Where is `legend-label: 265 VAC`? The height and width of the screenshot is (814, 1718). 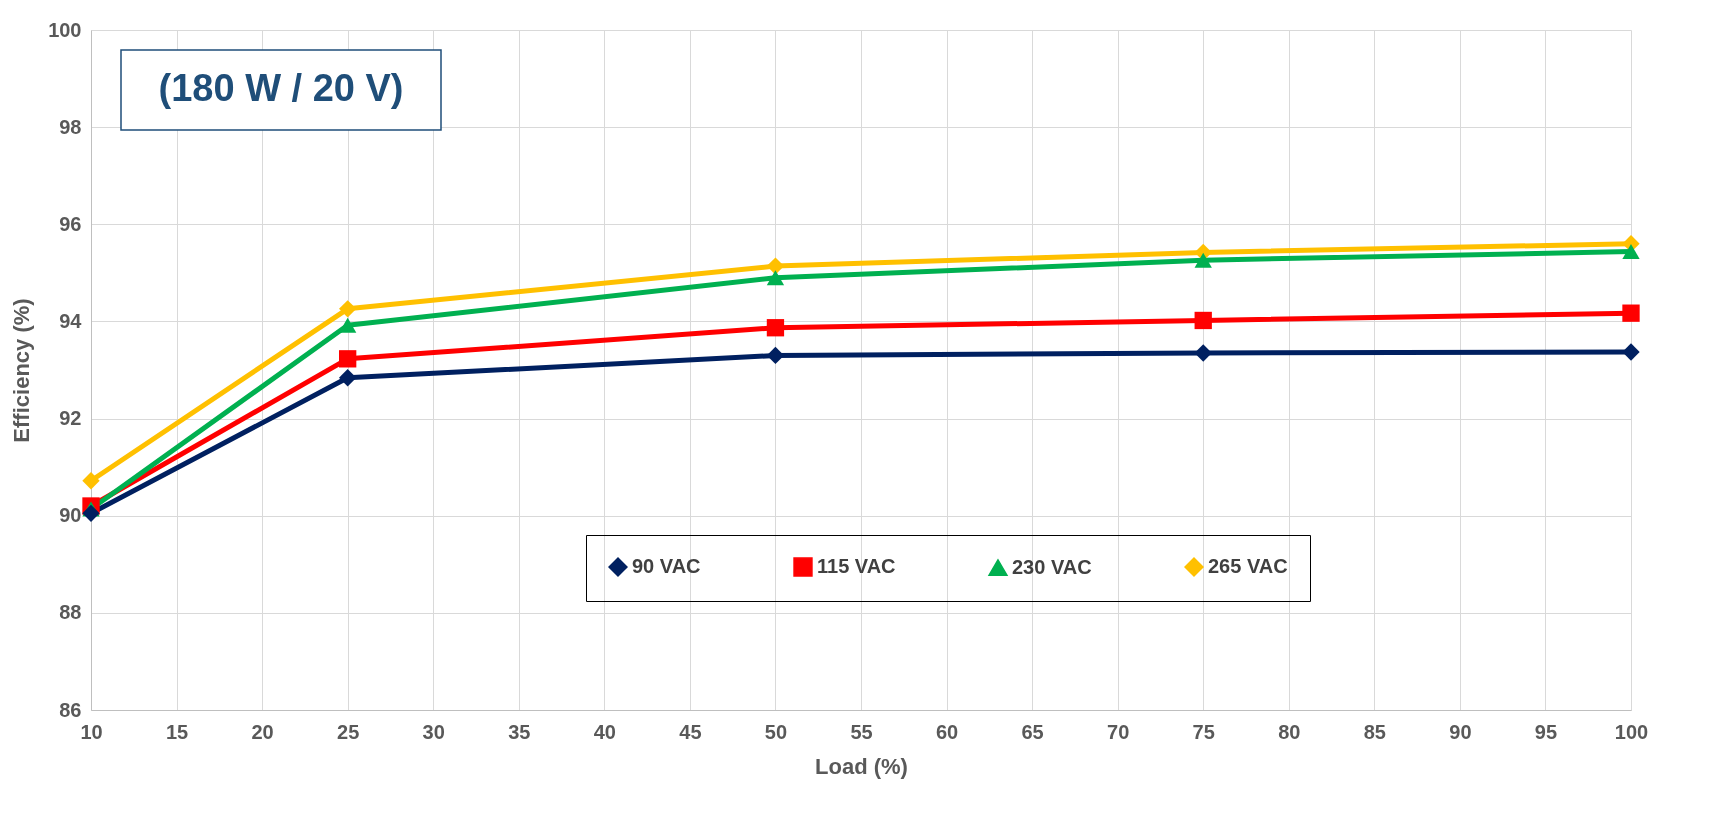
legend-label: 265 VAC is located at coordinates (1248, 566).